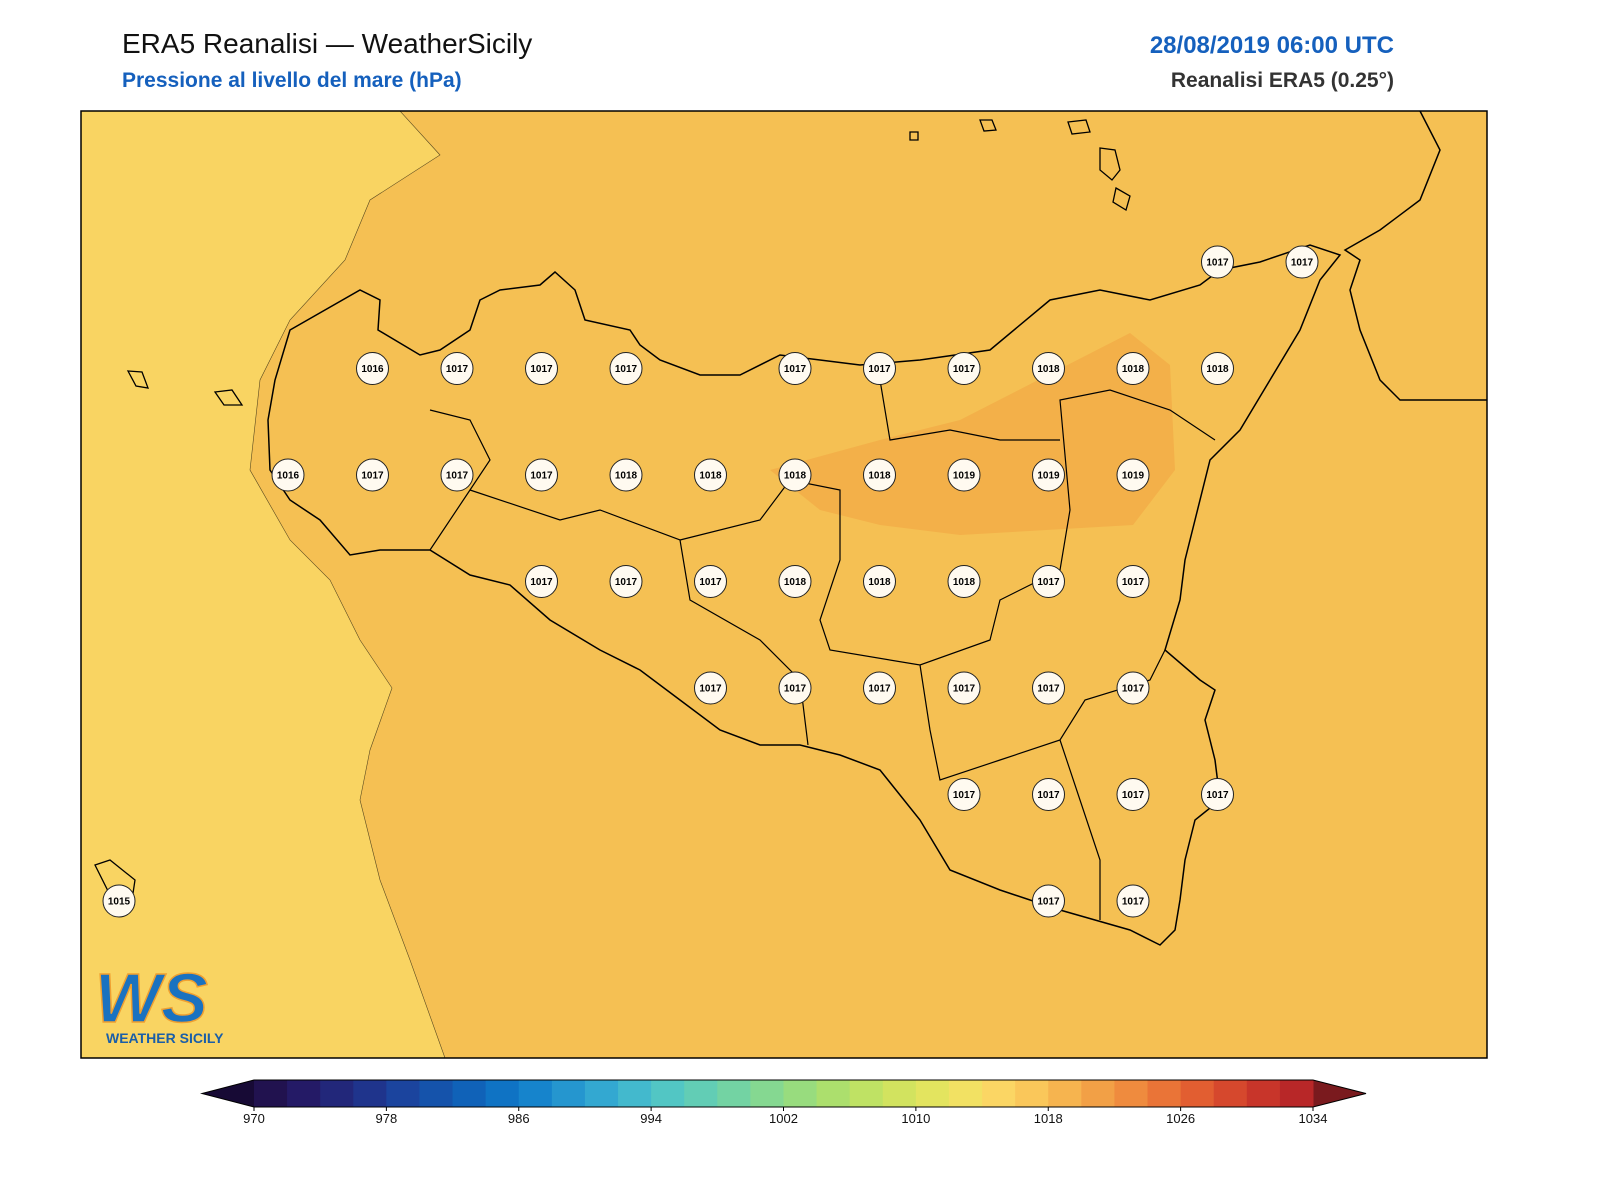  What do you see at coordinates (228, 1093) in the screenshot?
I see `colorbar-under` at bounding box center [228, 1093].